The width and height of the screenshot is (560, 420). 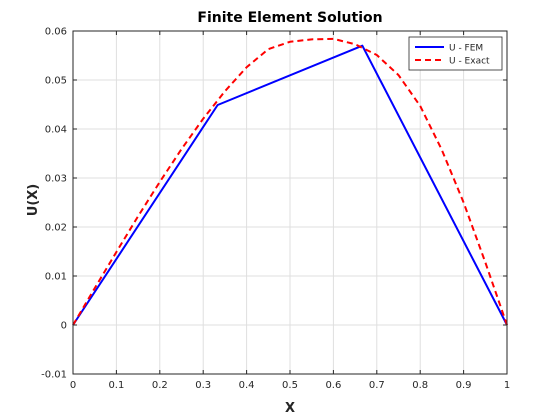 I want to click on x-tick-label: 0.9, so click(x=464, y=385).